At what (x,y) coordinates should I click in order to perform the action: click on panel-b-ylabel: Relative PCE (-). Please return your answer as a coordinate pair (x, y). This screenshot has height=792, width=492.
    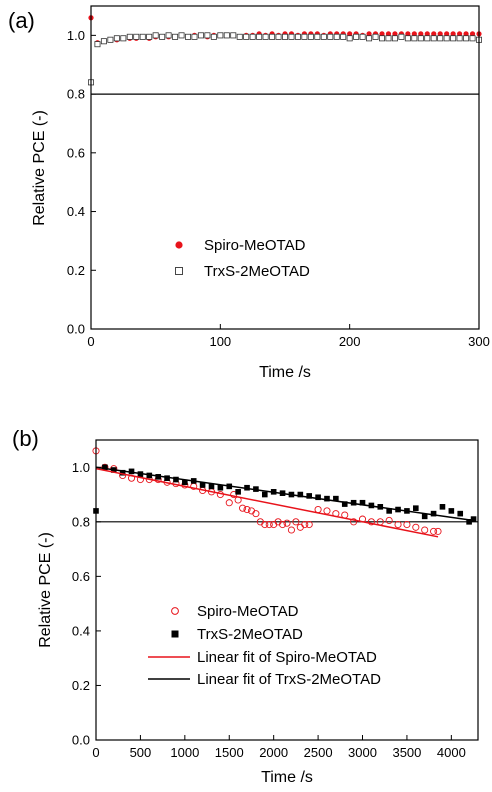
    Looking at the image, I should click on (45, 590).